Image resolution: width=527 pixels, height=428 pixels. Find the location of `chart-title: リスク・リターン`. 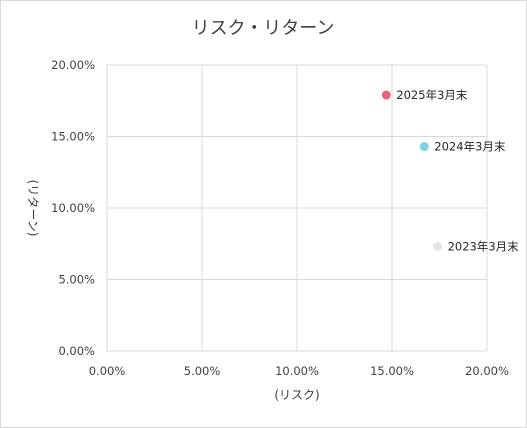

chart-title: リスク・リターン is located at coordinates (263, 28).